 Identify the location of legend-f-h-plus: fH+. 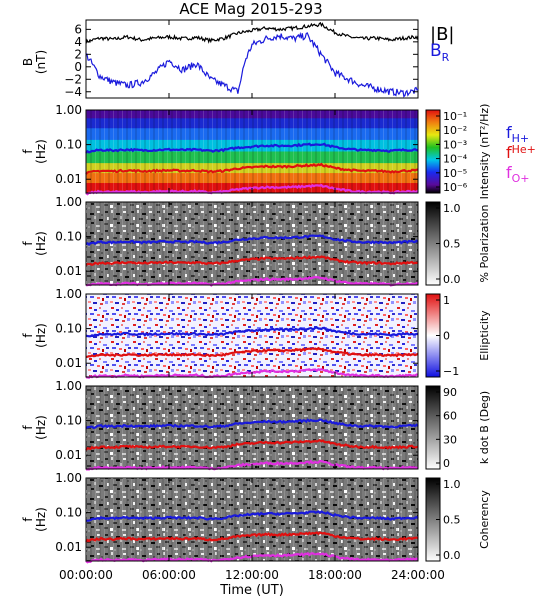
(517, 134).